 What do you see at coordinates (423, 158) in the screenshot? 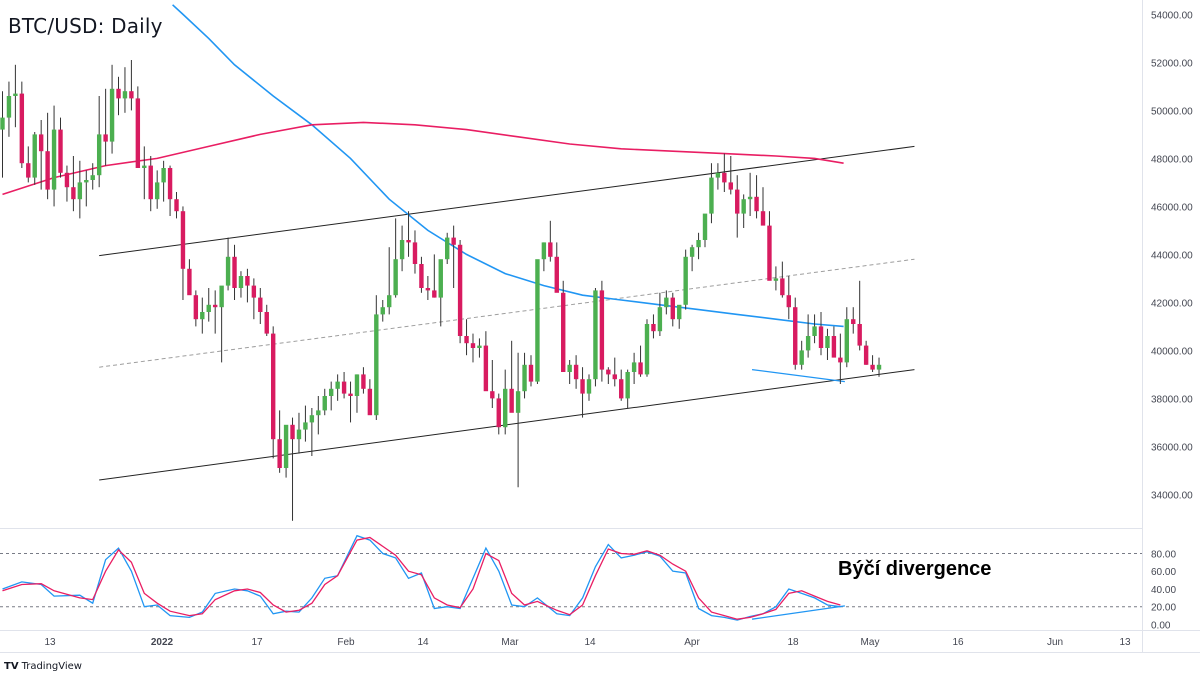
I see `moving-average-ma_slow` at bounding box center [423, 158].